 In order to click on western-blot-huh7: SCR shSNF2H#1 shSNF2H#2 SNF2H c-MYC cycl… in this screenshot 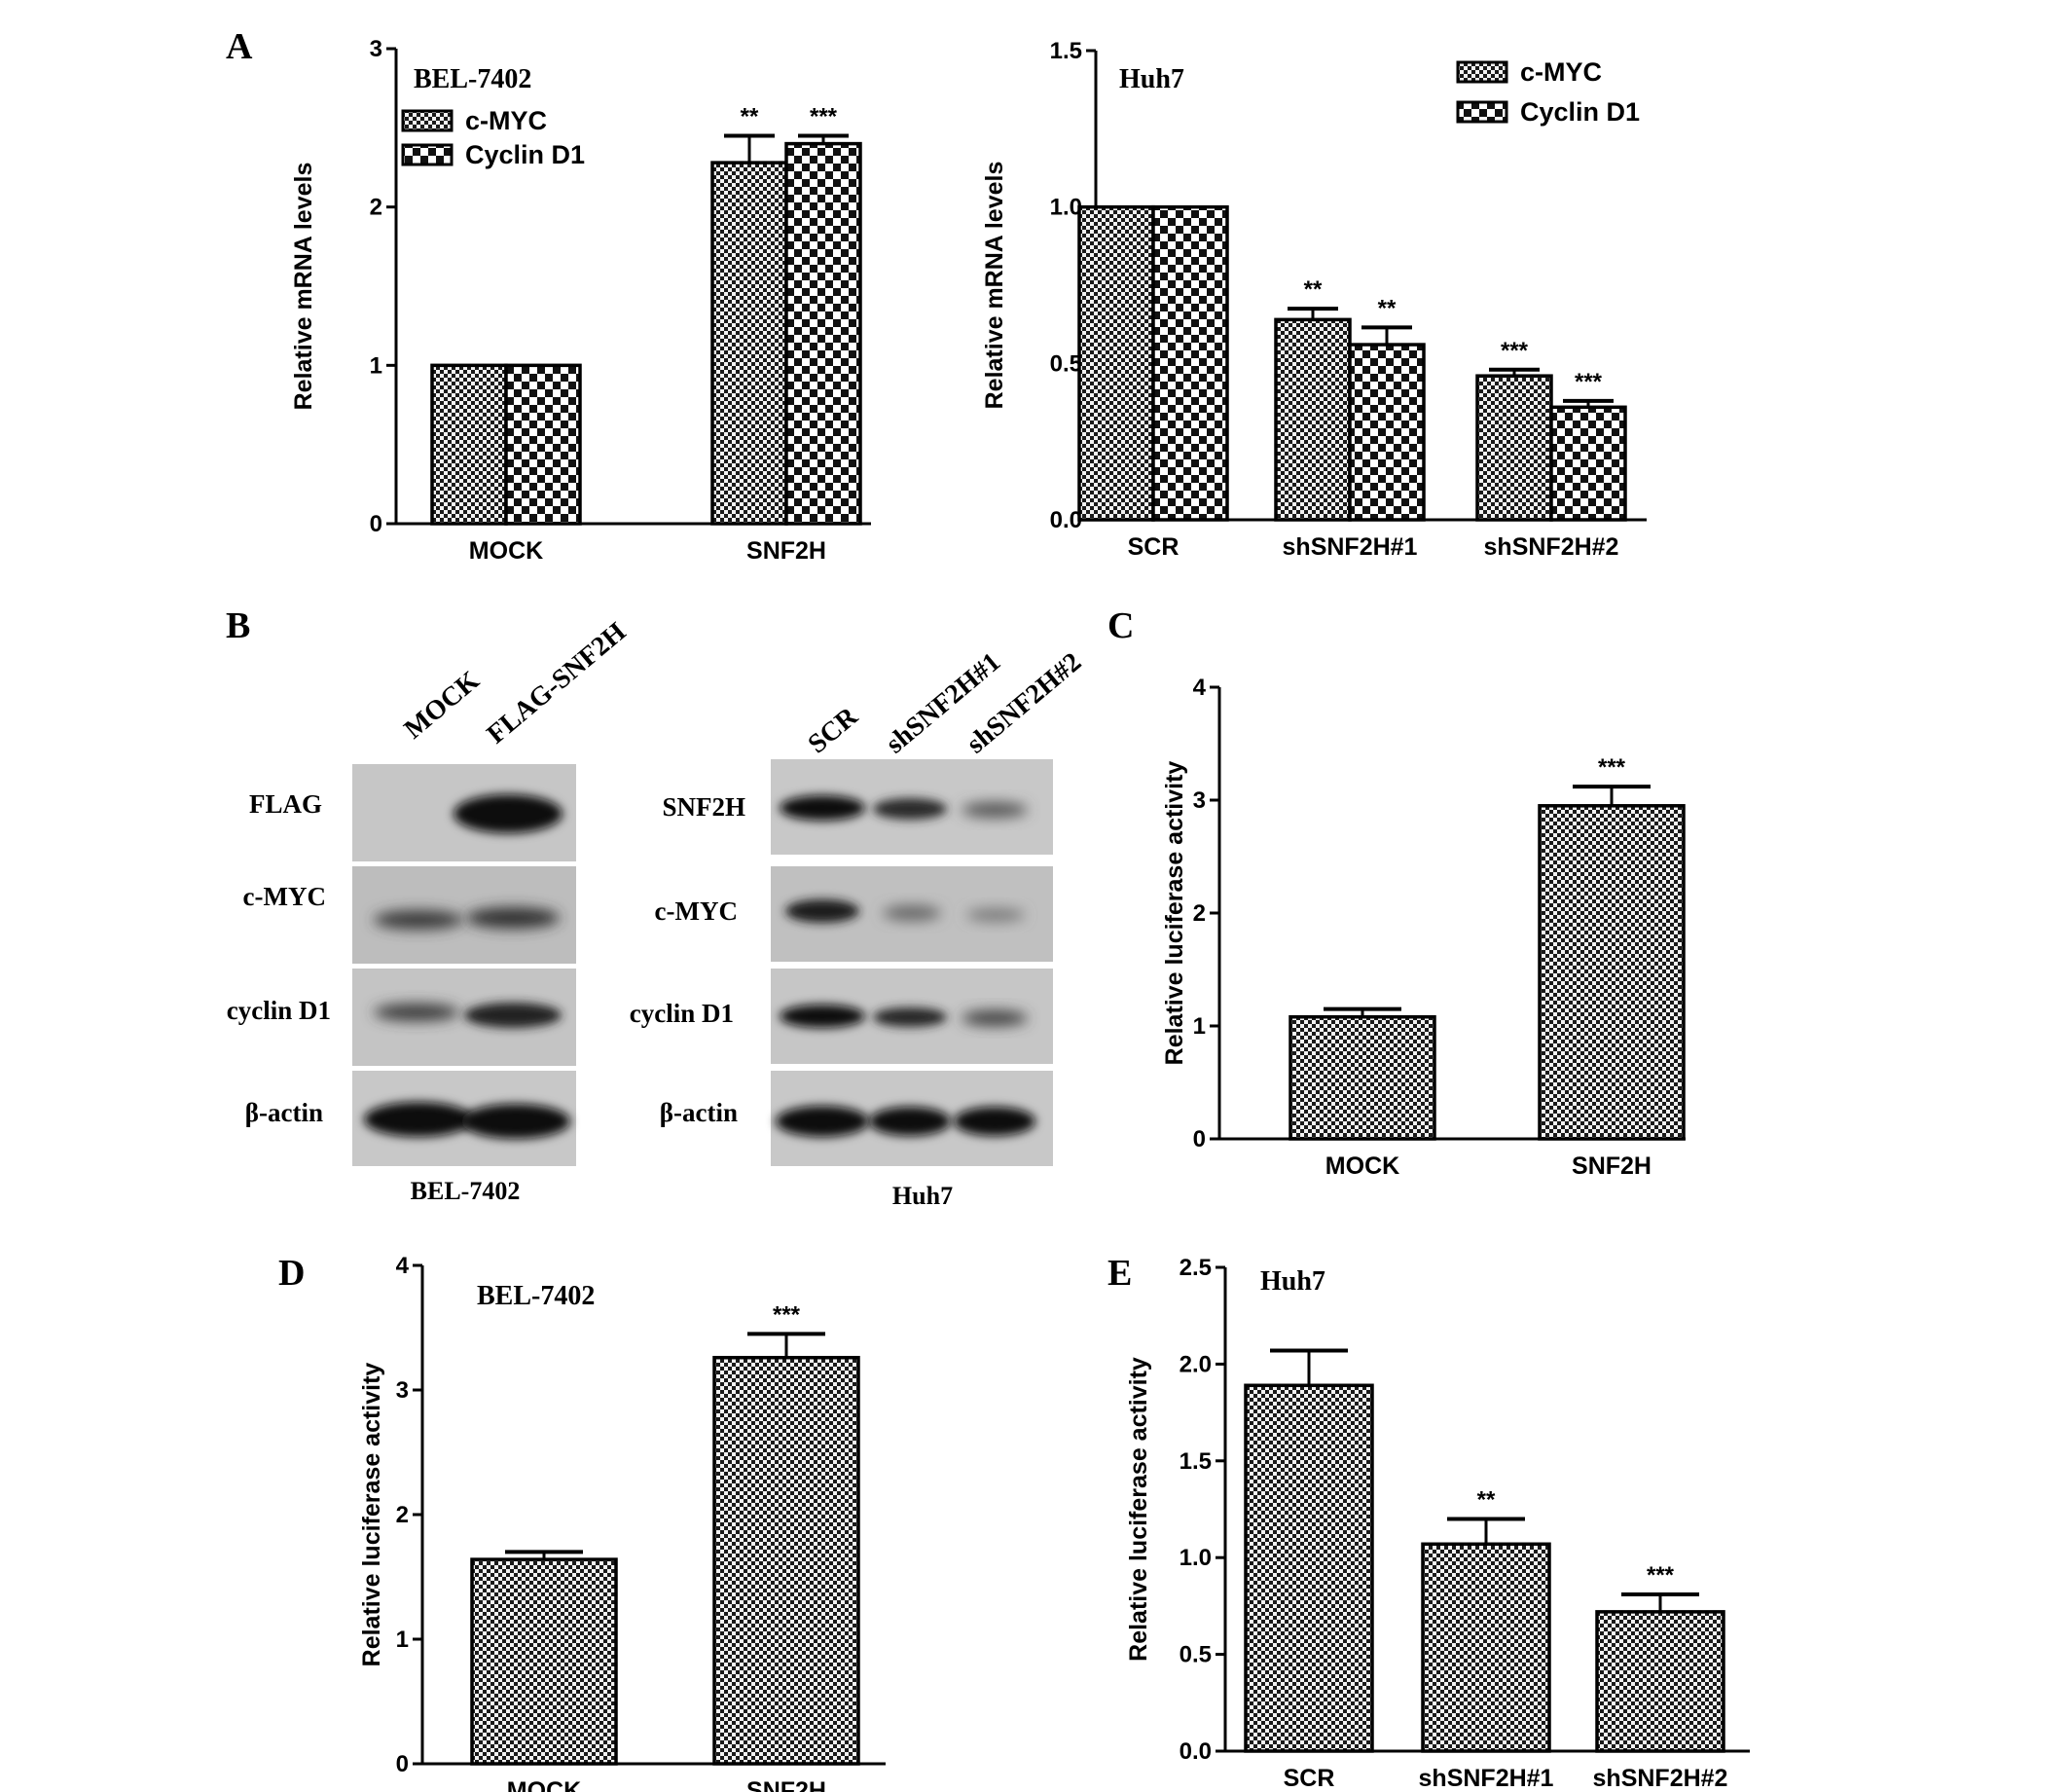, I will do `click(859, 928)`.